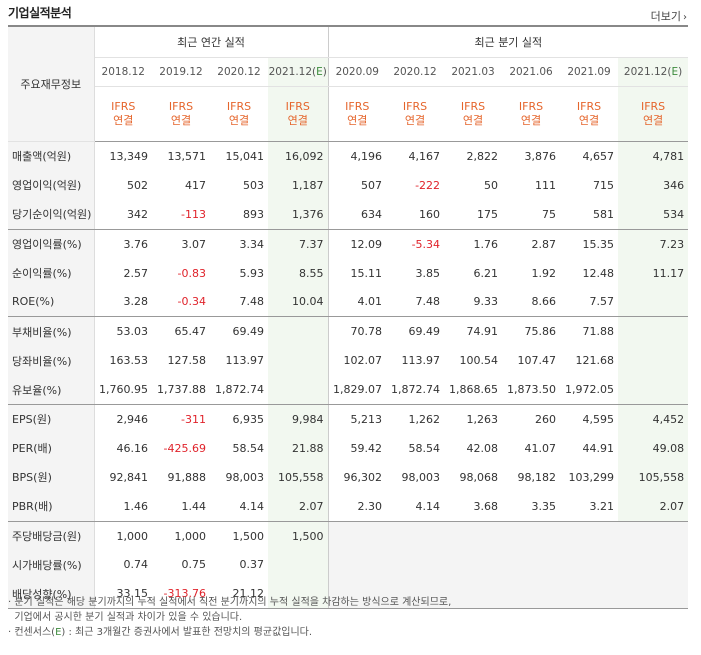 This screenshot has width=701, height=655. I want to click on table-cell: 346, so click(653, 185).